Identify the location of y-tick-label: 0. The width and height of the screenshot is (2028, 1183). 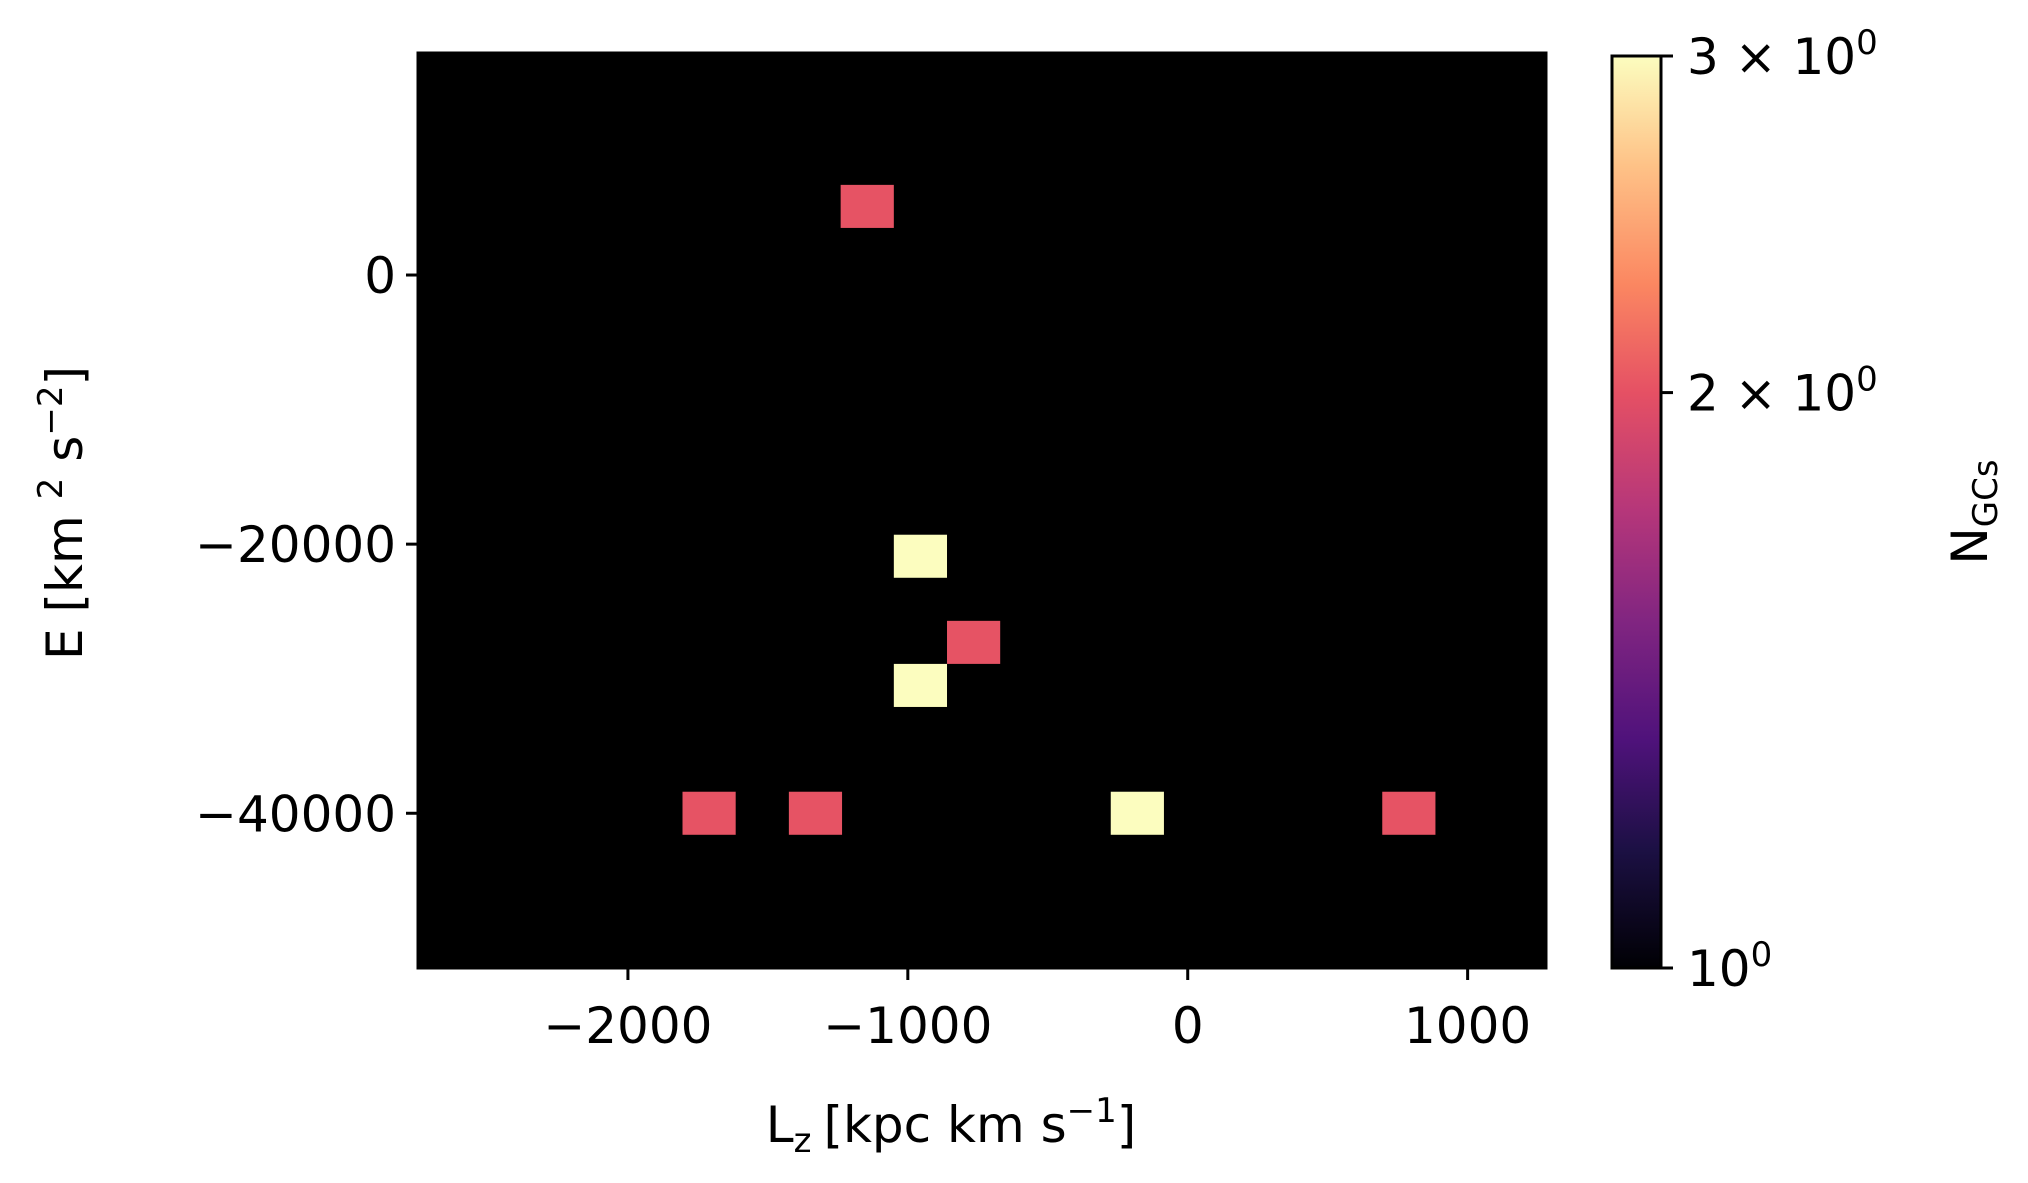
(380, 276).